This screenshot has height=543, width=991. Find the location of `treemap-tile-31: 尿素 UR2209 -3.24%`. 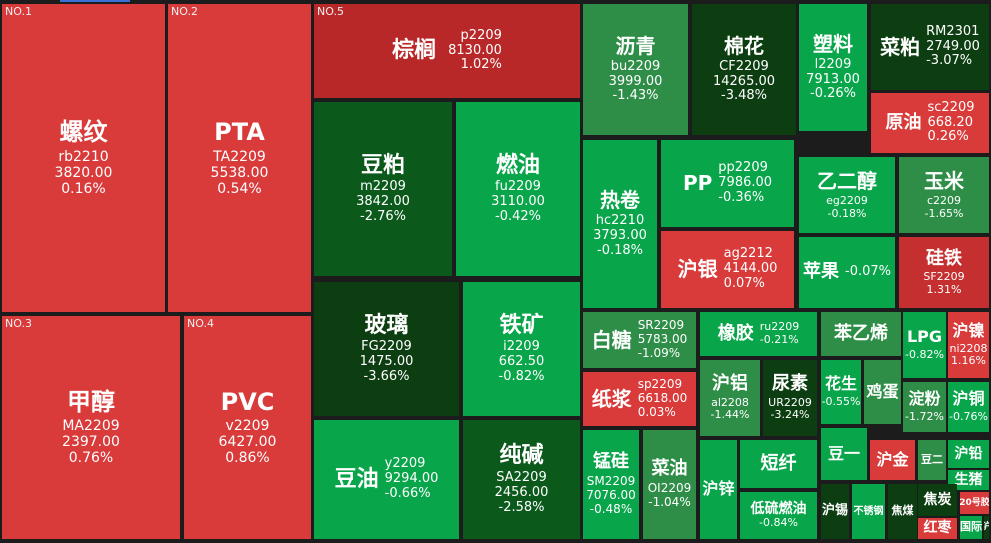

treemap-tile-31: 尿素 UR2209 -3.24% is located at coordinates (790, 398).